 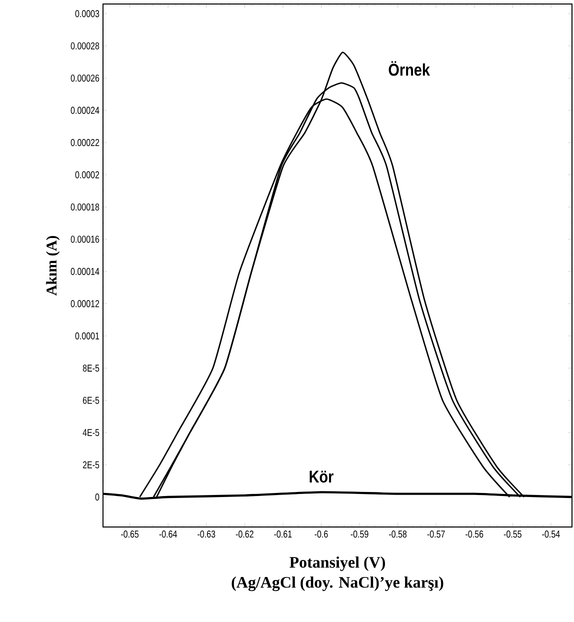 What do you see at coordinates (337, 564) in the screenshot?
I see `x-axis-title: Potansiyel (V)` at bounding box center [337, 564].